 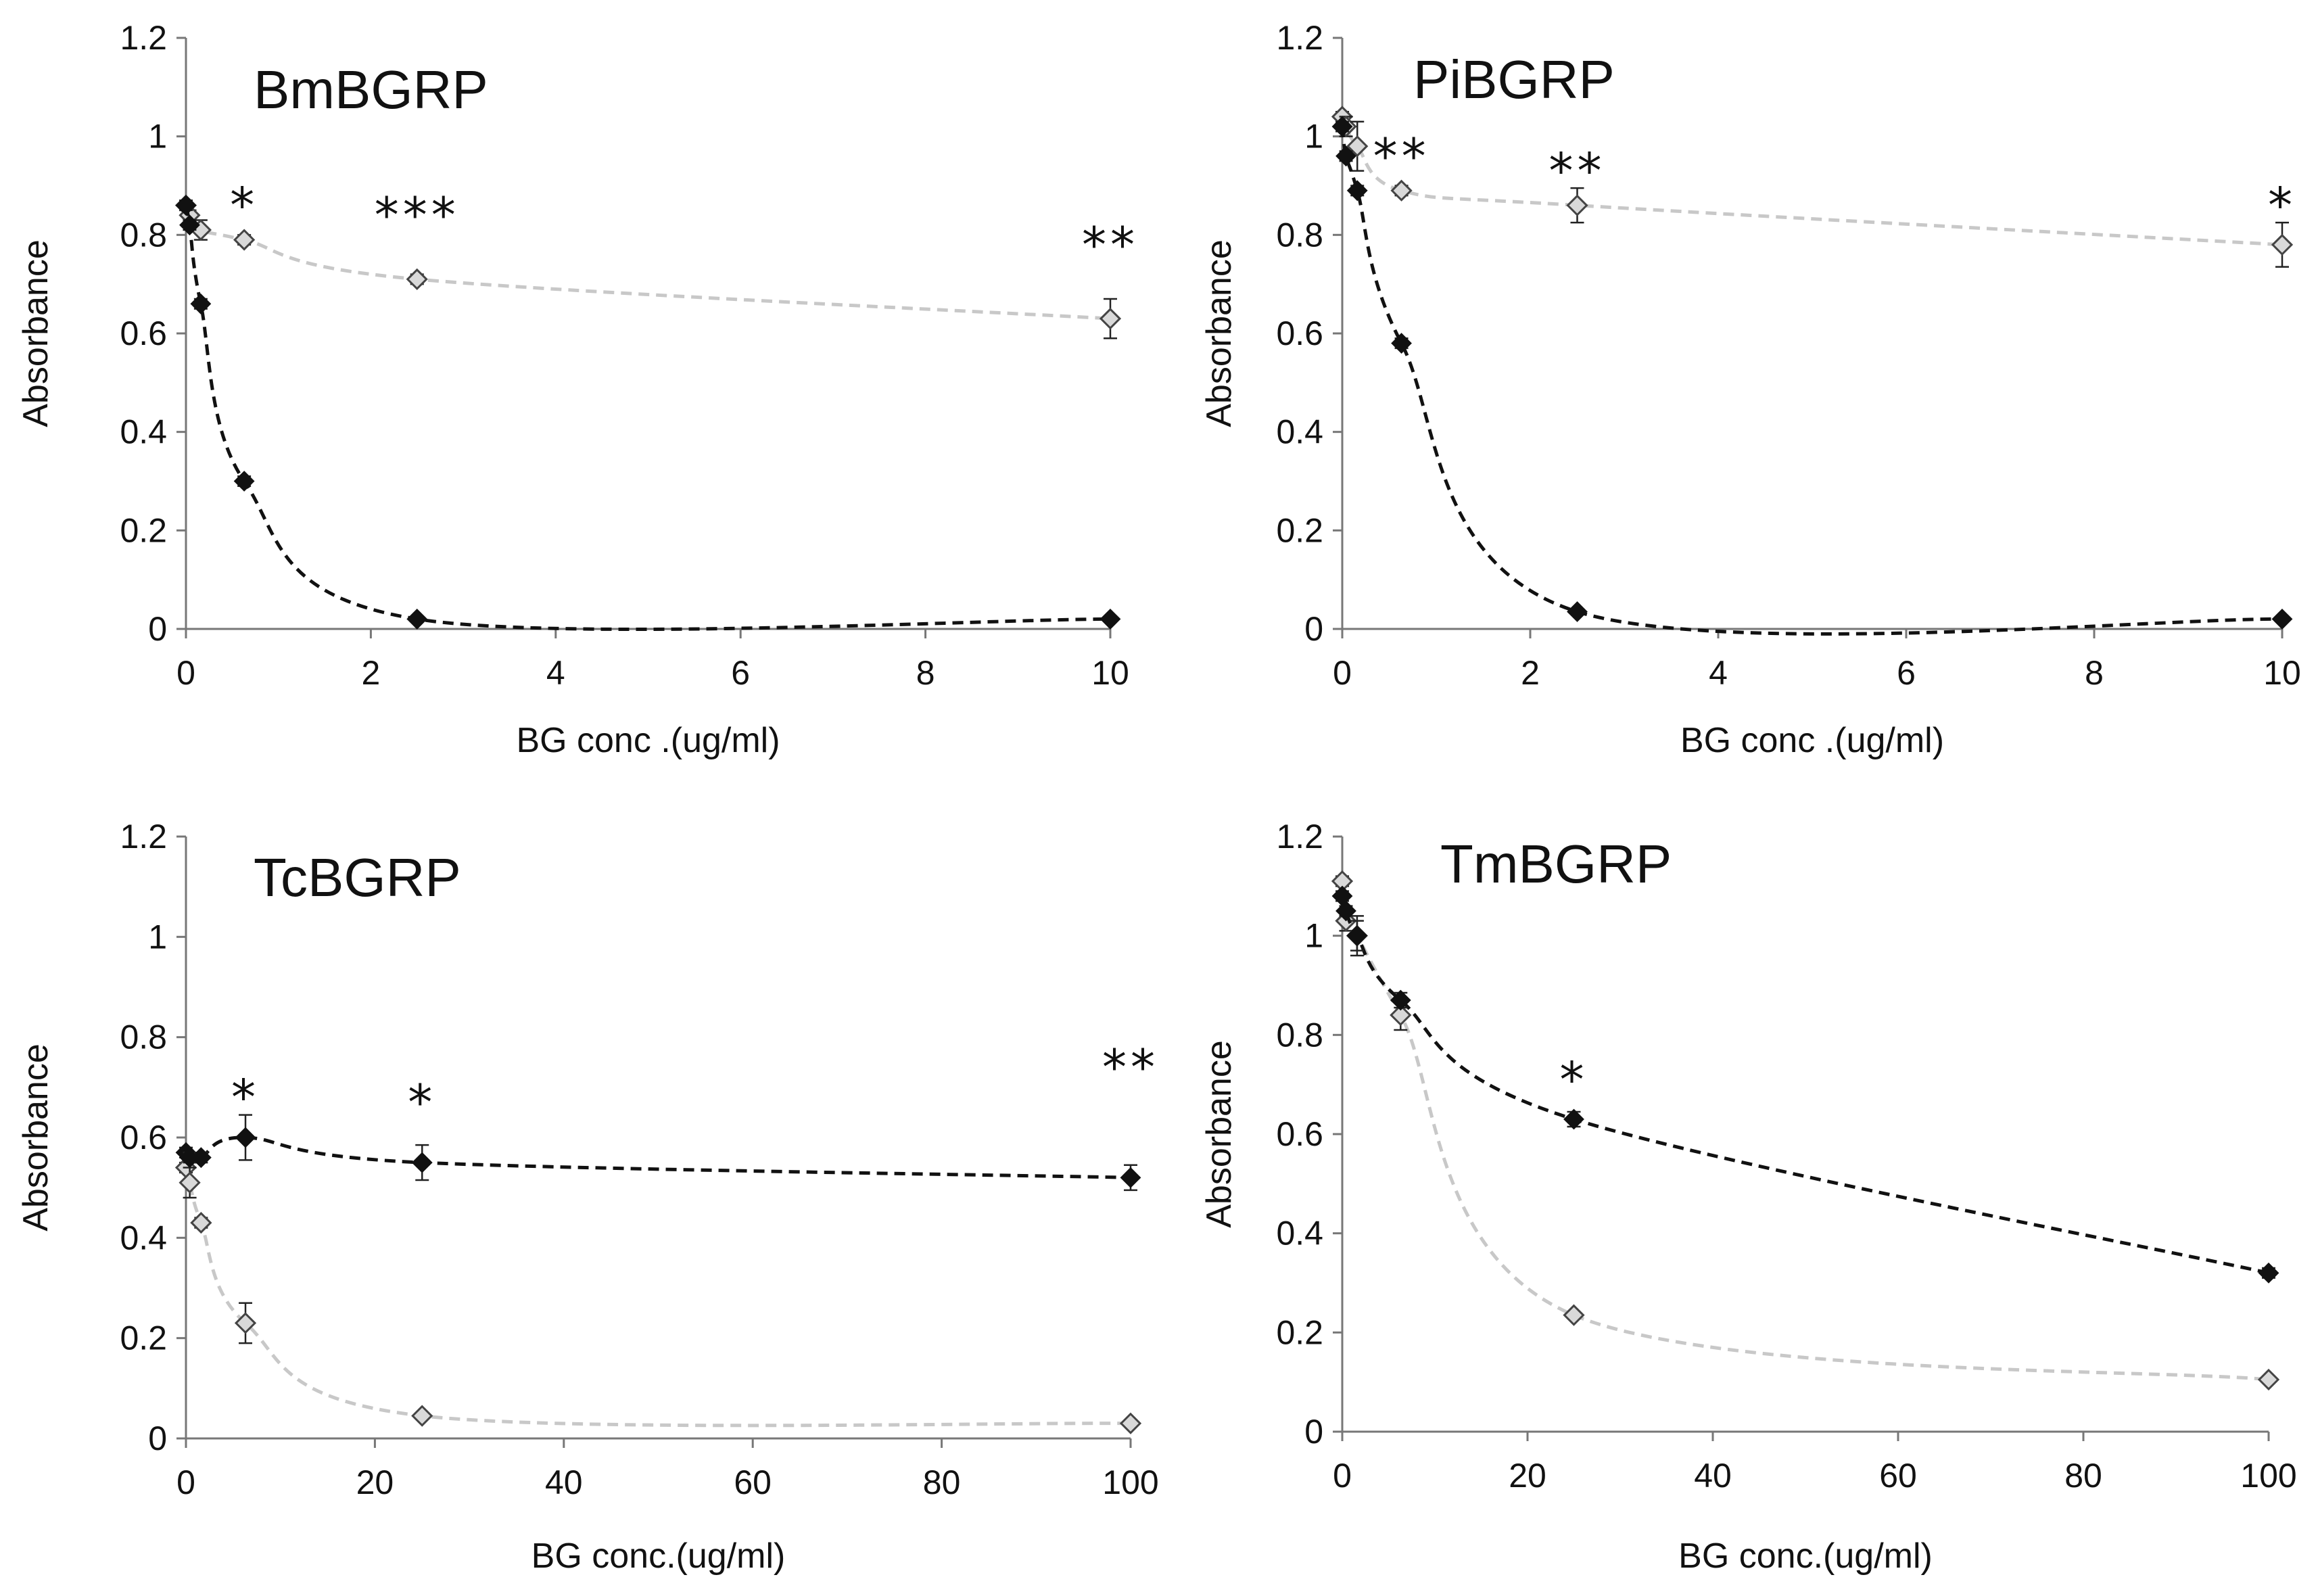 I want to click on x-axis-label: BG conc .(ug/ml), so click(x=648, y=740).